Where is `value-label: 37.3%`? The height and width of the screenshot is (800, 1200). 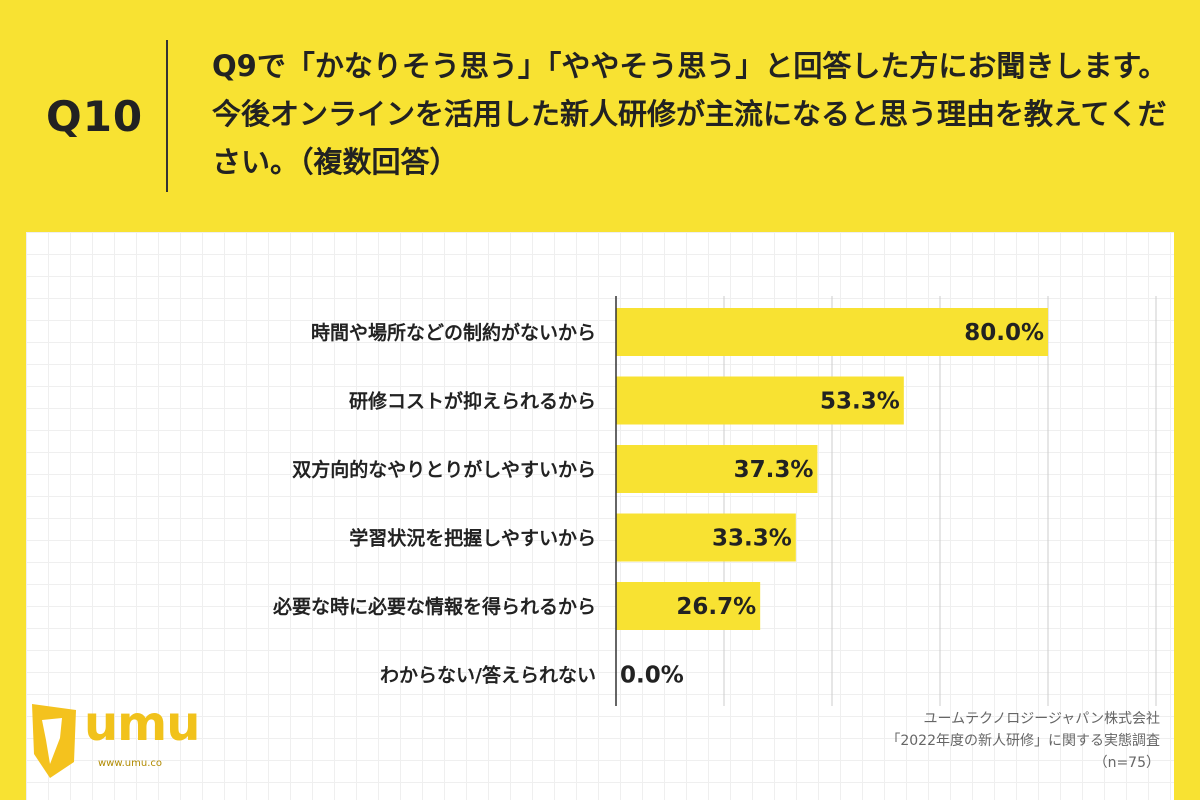
value-label: 37.3% is located at coordinates (774, 470).